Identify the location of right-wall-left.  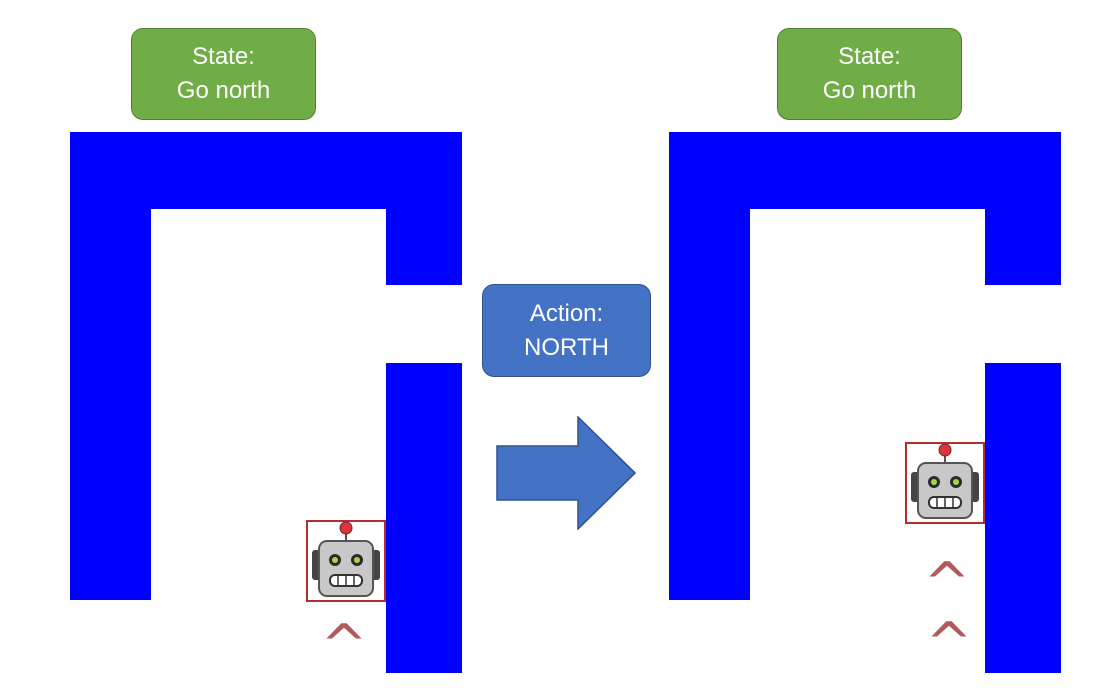
(709, 404).